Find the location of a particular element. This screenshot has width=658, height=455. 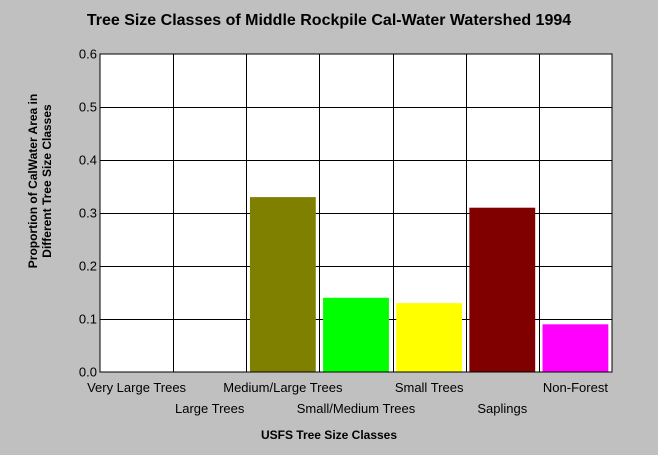

x-tick-label: Non-Forest is located at coordinates (575, 387).